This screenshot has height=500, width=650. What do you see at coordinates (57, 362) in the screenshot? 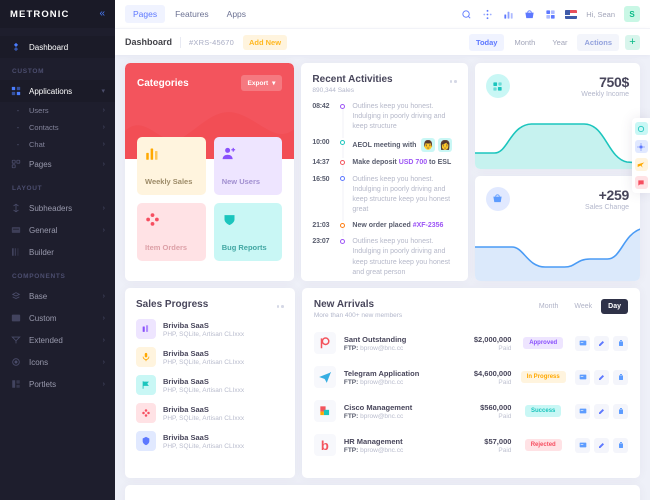
I see `sidebar-item-icons: Icons ›` at bounding box center [57, 362].